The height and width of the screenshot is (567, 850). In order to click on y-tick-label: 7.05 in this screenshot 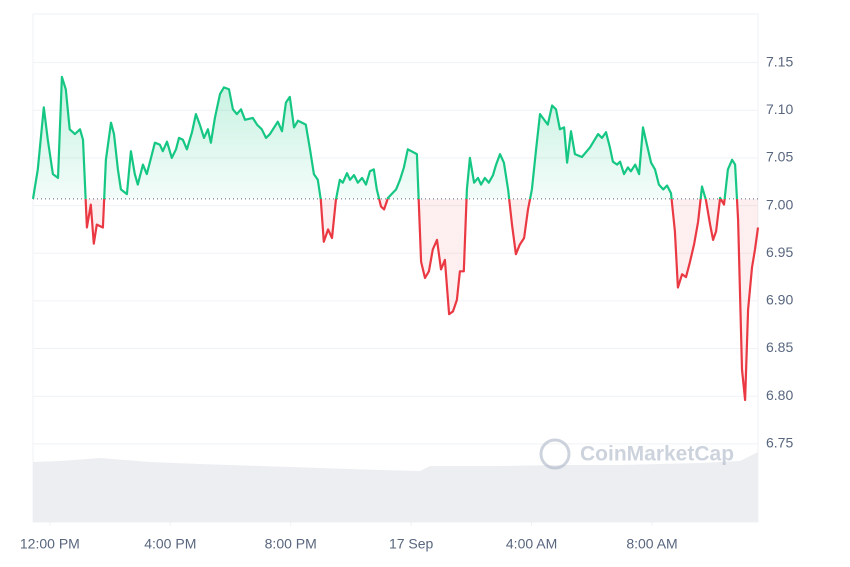, I will do `click(779, 157)`.